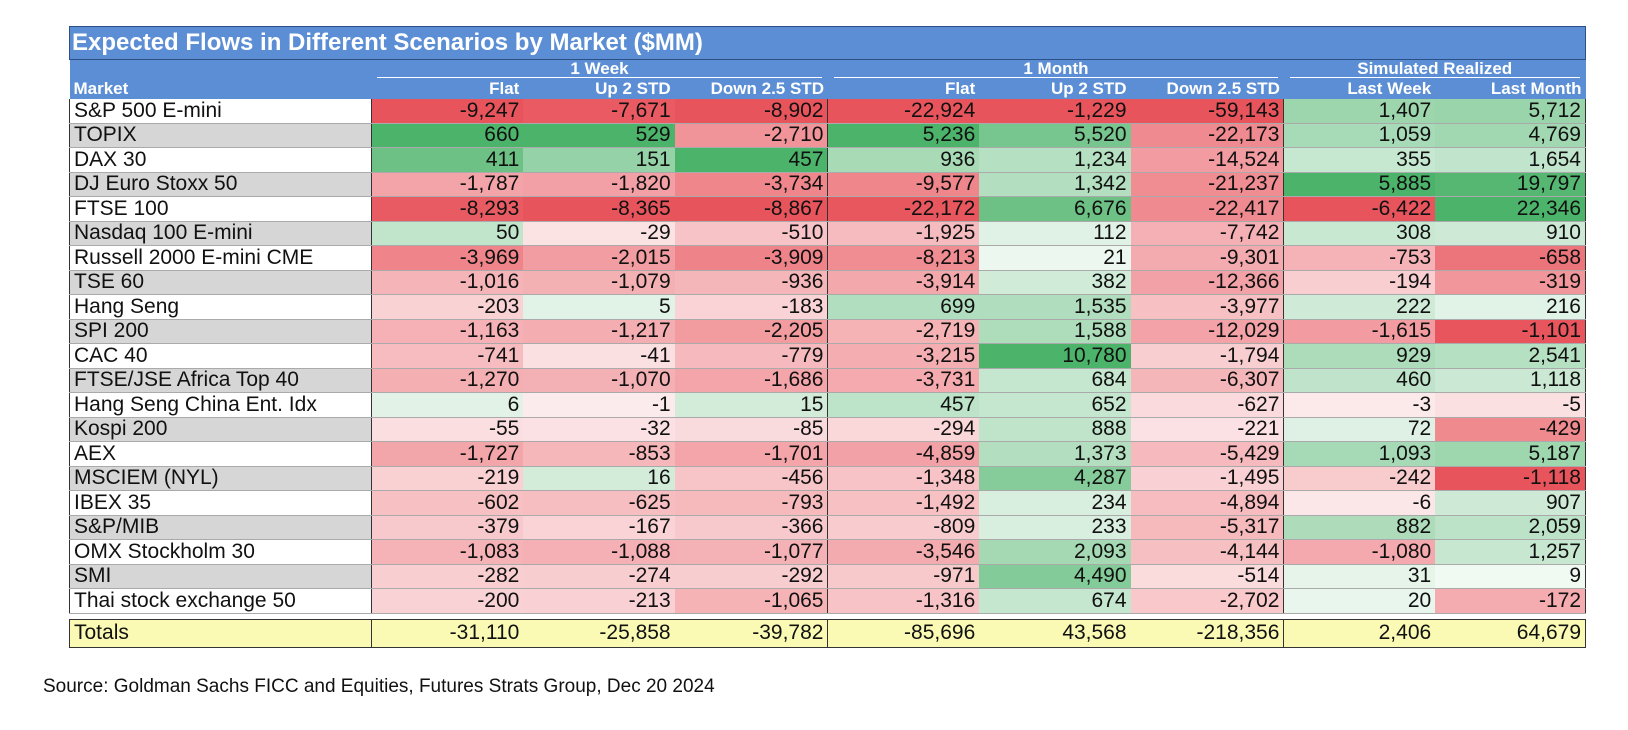 This screenshot has width=1628, height=730. Describe the element at coordinates (220, 454) in the screenshot. I see `market-name: AEX` at that location.